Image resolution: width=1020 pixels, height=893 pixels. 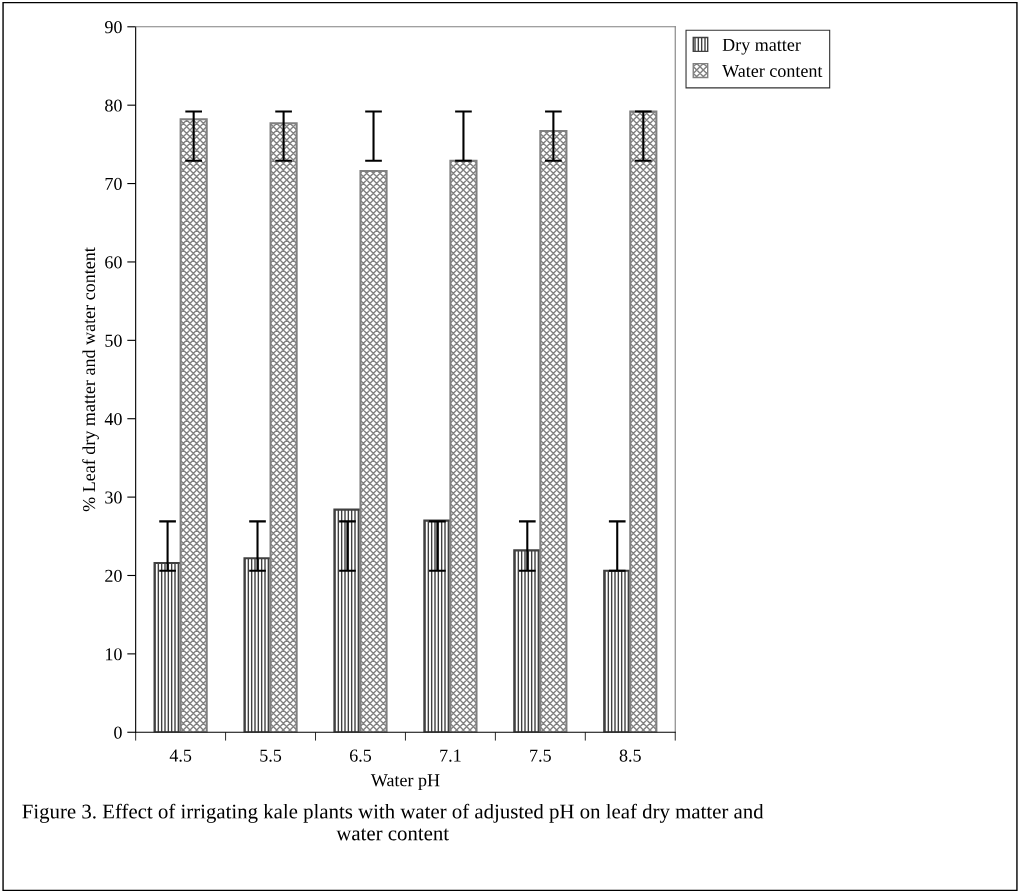 I want to click on x-tick-label: 5.5, so click(x=271, y=755).